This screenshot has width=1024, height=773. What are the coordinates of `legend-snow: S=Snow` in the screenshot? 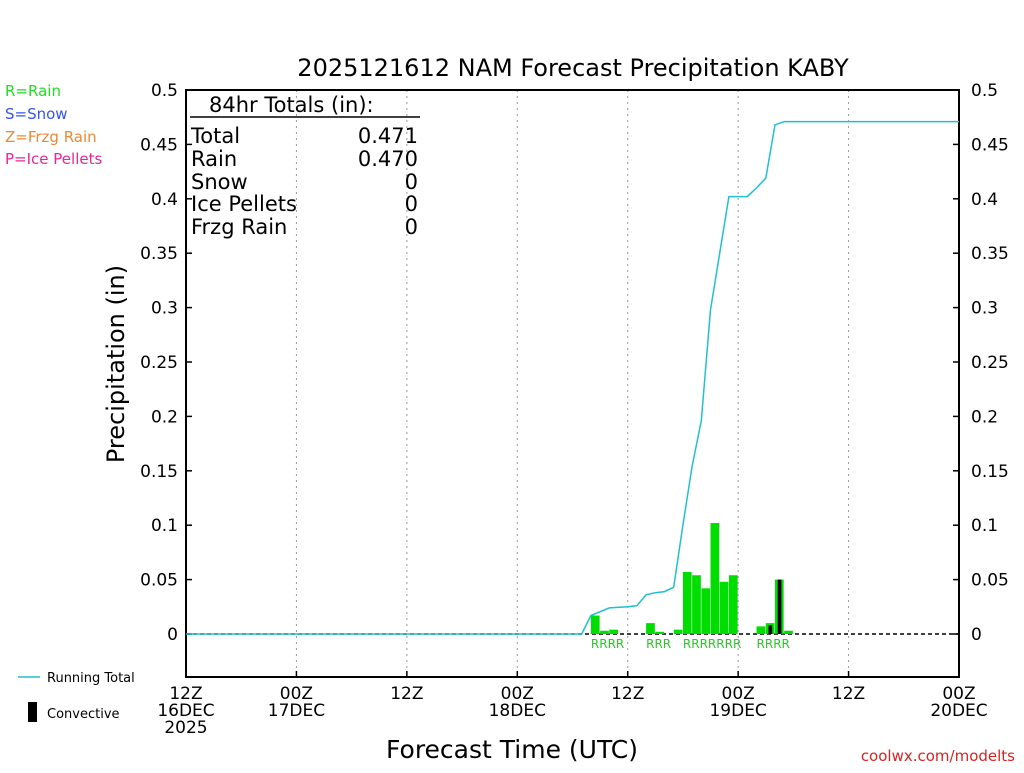 It's located at (36, 114).